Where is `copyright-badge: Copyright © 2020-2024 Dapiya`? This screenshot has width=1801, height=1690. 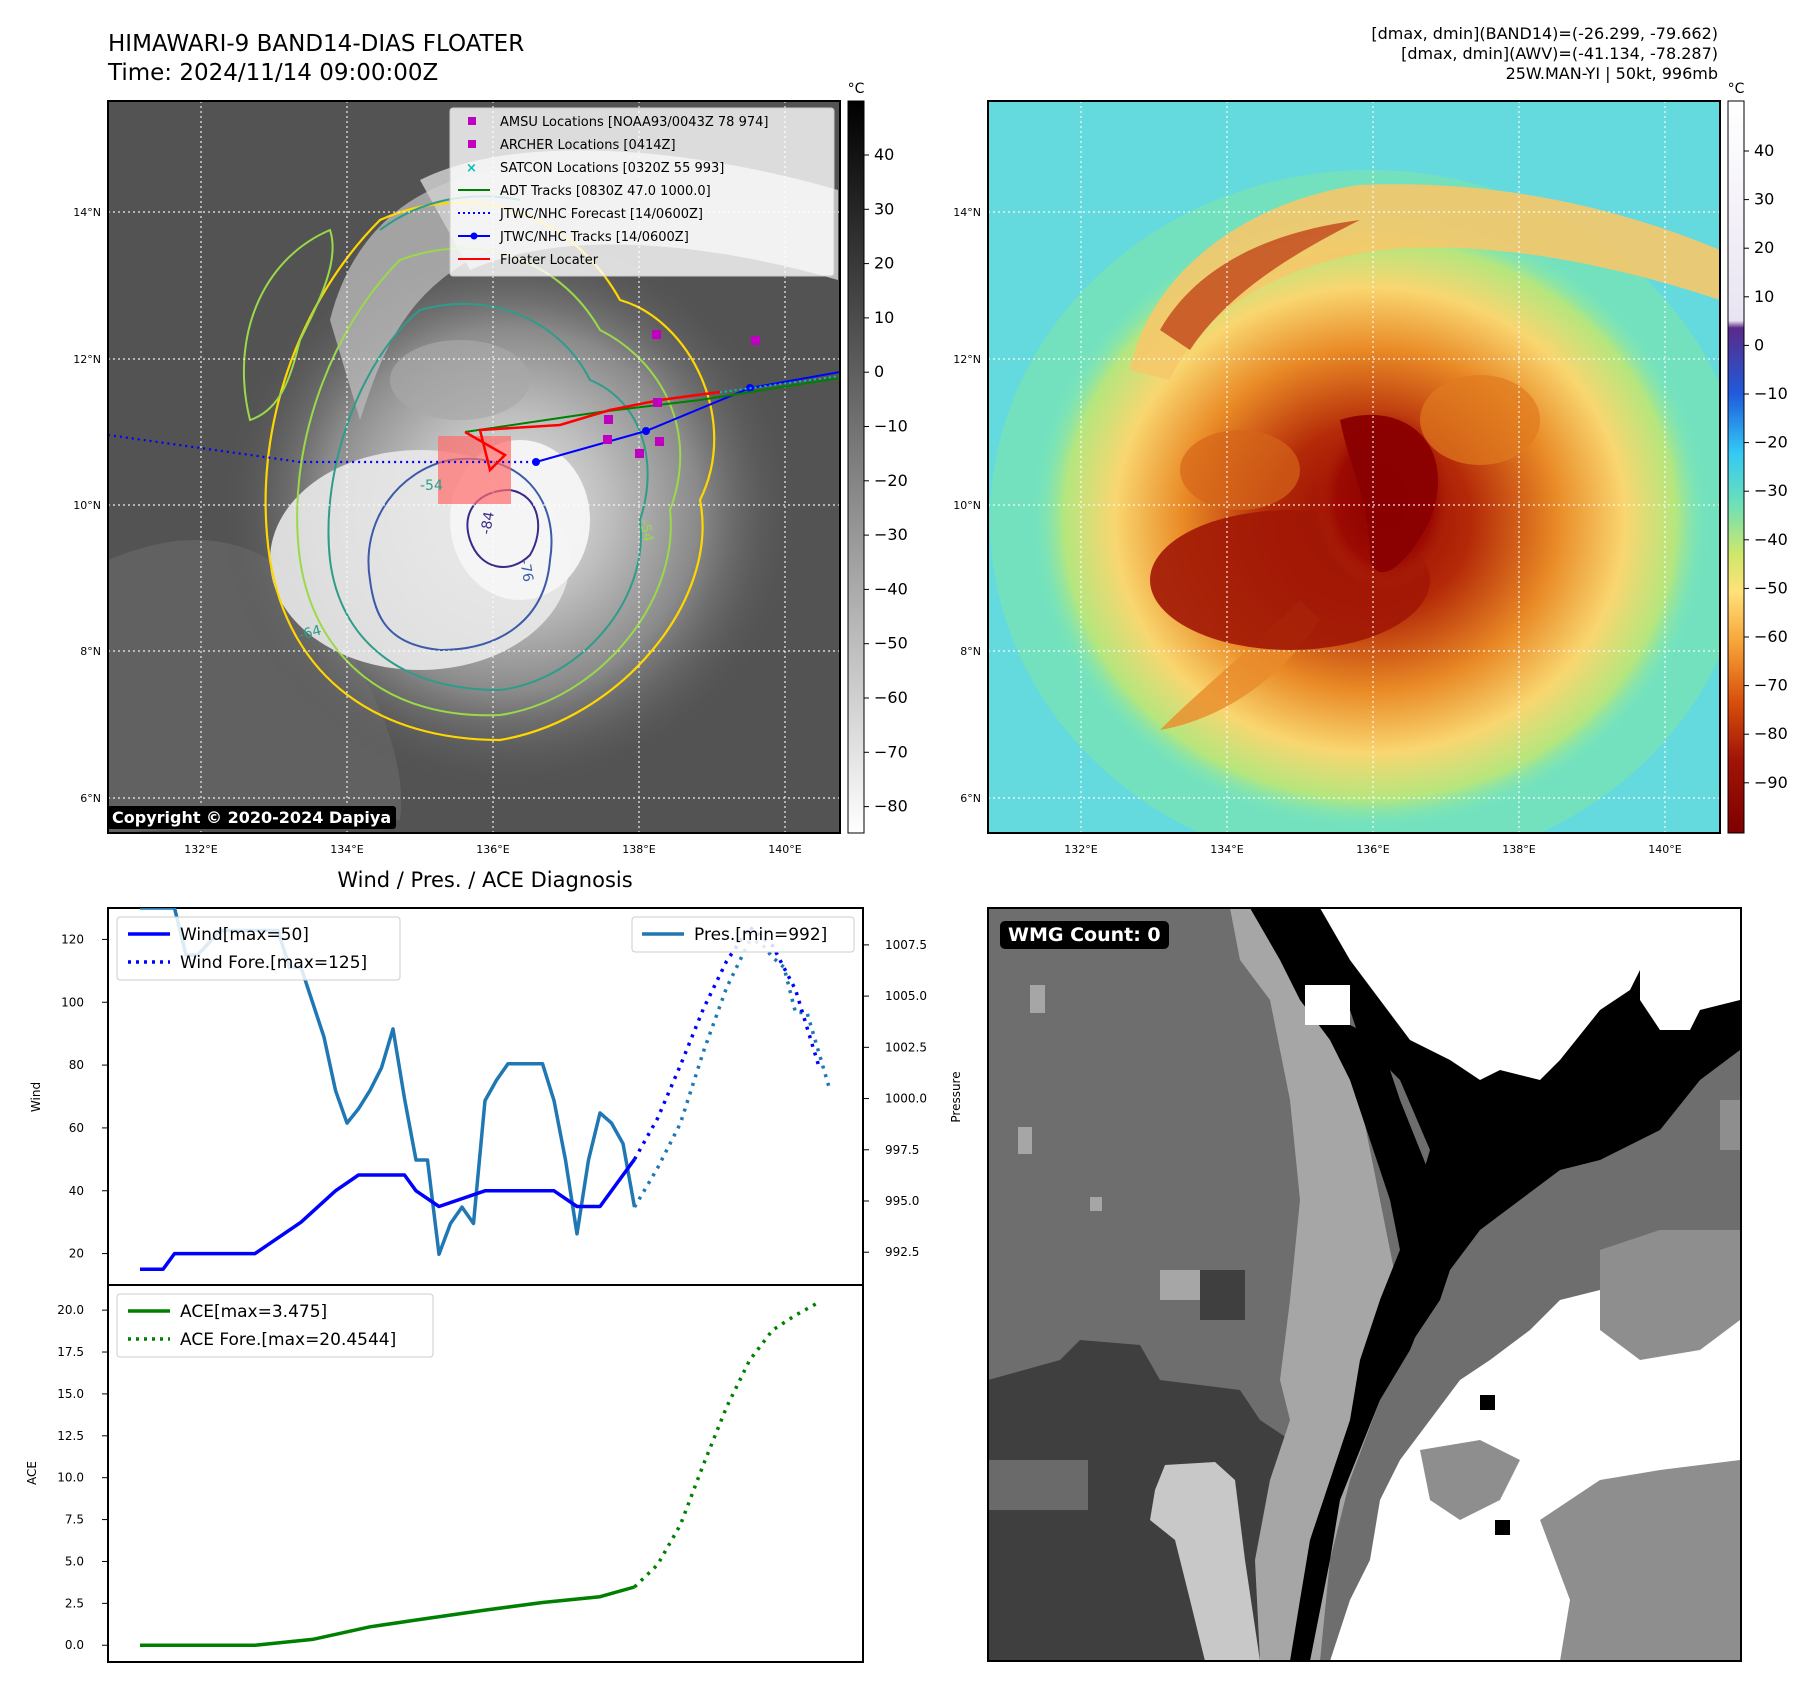 copyright-badge: Copyright © 2020-2024 Dapiya is located at coordinates (252, 817).